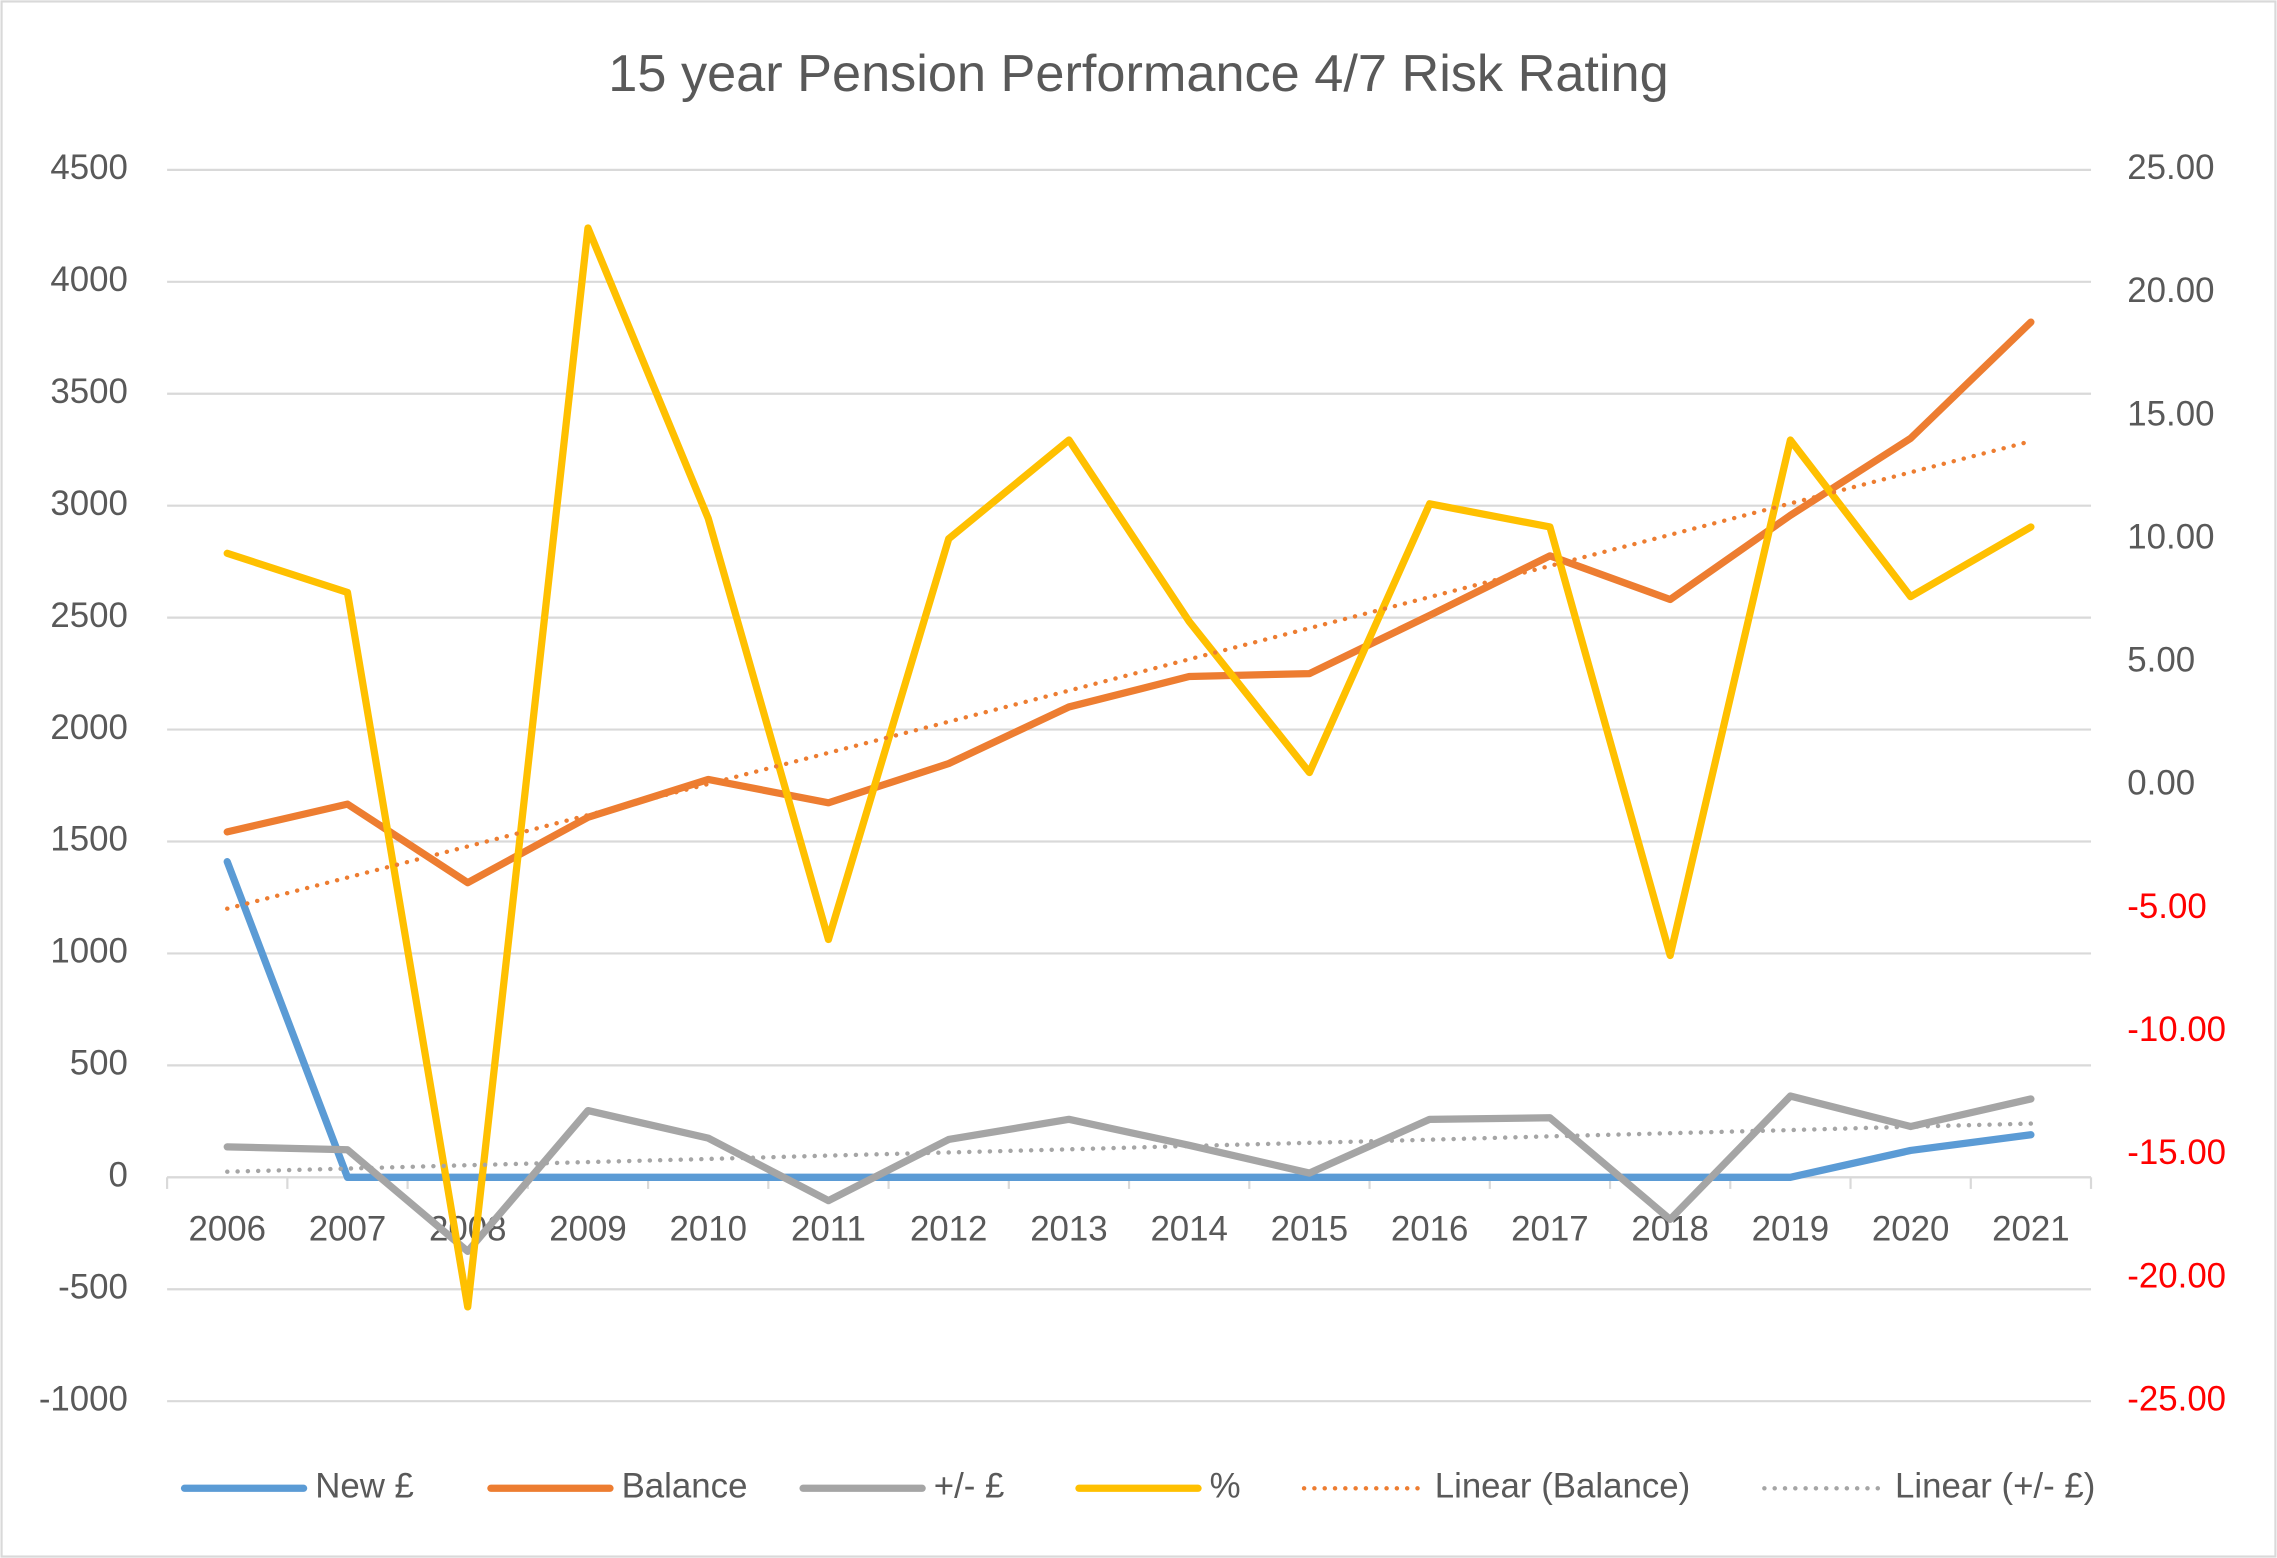 The image size is (2277, 1558). I want to click on x-tick-label: 2012, so click(948, 1229).